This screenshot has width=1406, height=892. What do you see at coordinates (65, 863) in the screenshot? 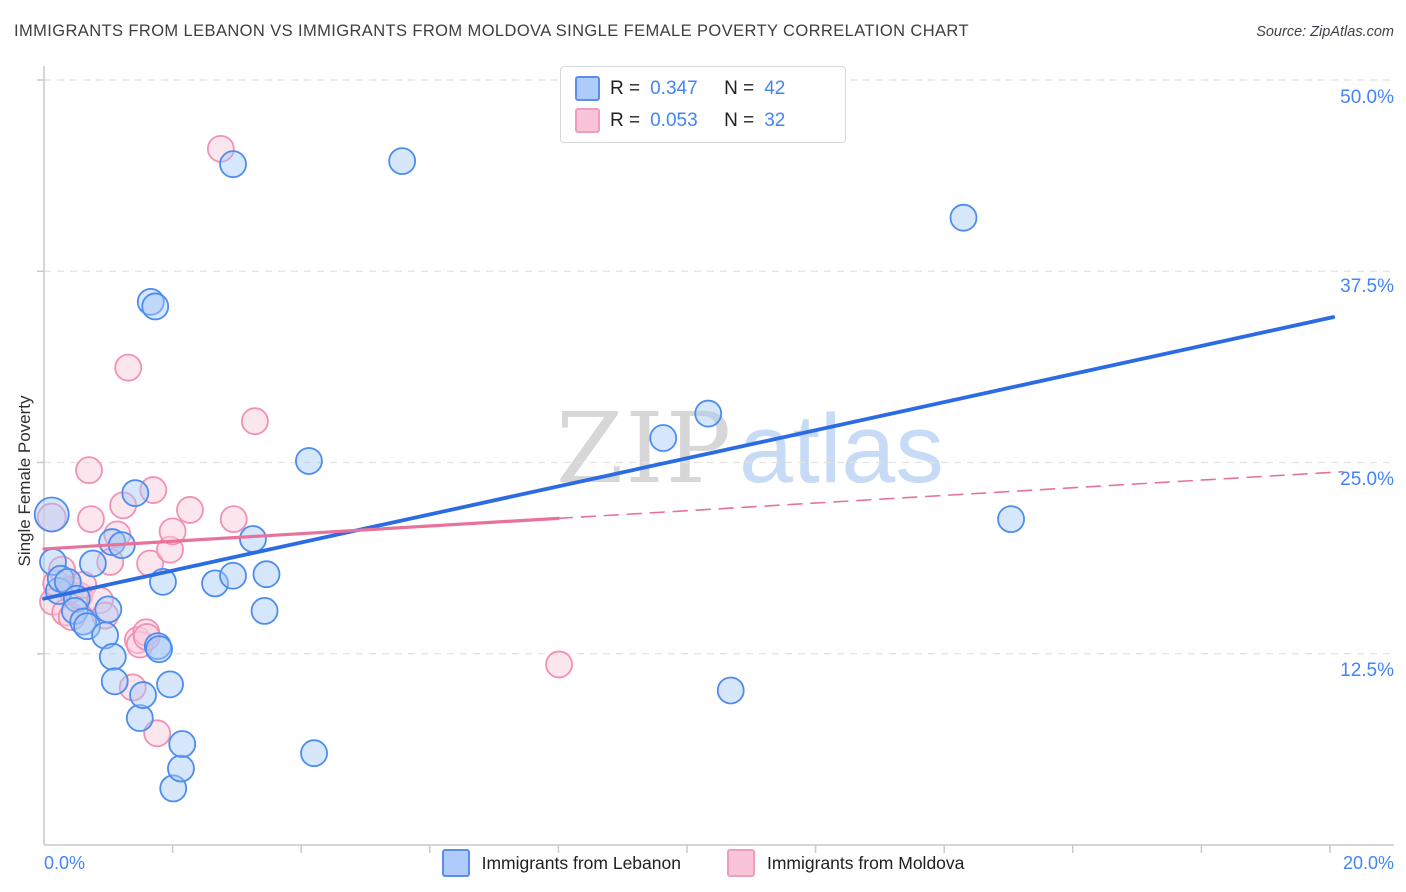
I see `x-tick-0: 0.0%` at bounding box center [65, 863].